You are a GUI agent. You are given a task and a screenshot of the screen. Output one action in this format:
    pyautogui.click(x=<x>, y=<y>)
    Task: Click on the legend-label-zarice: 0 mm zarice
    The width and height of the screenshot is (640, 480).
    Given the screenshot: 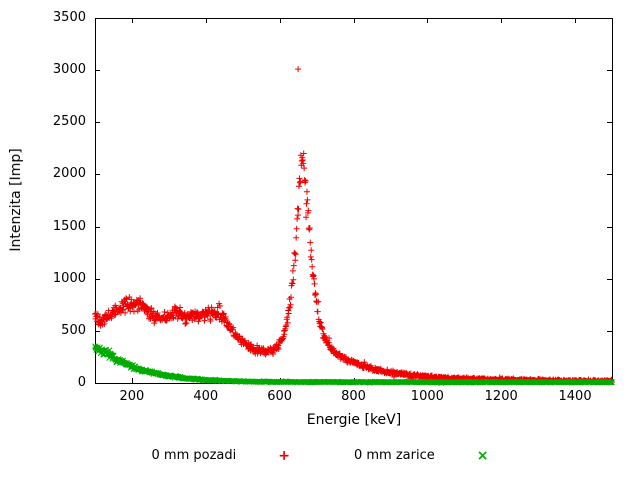 What is the action you would take?
    pyautogui.click(x=394, y=455)
    